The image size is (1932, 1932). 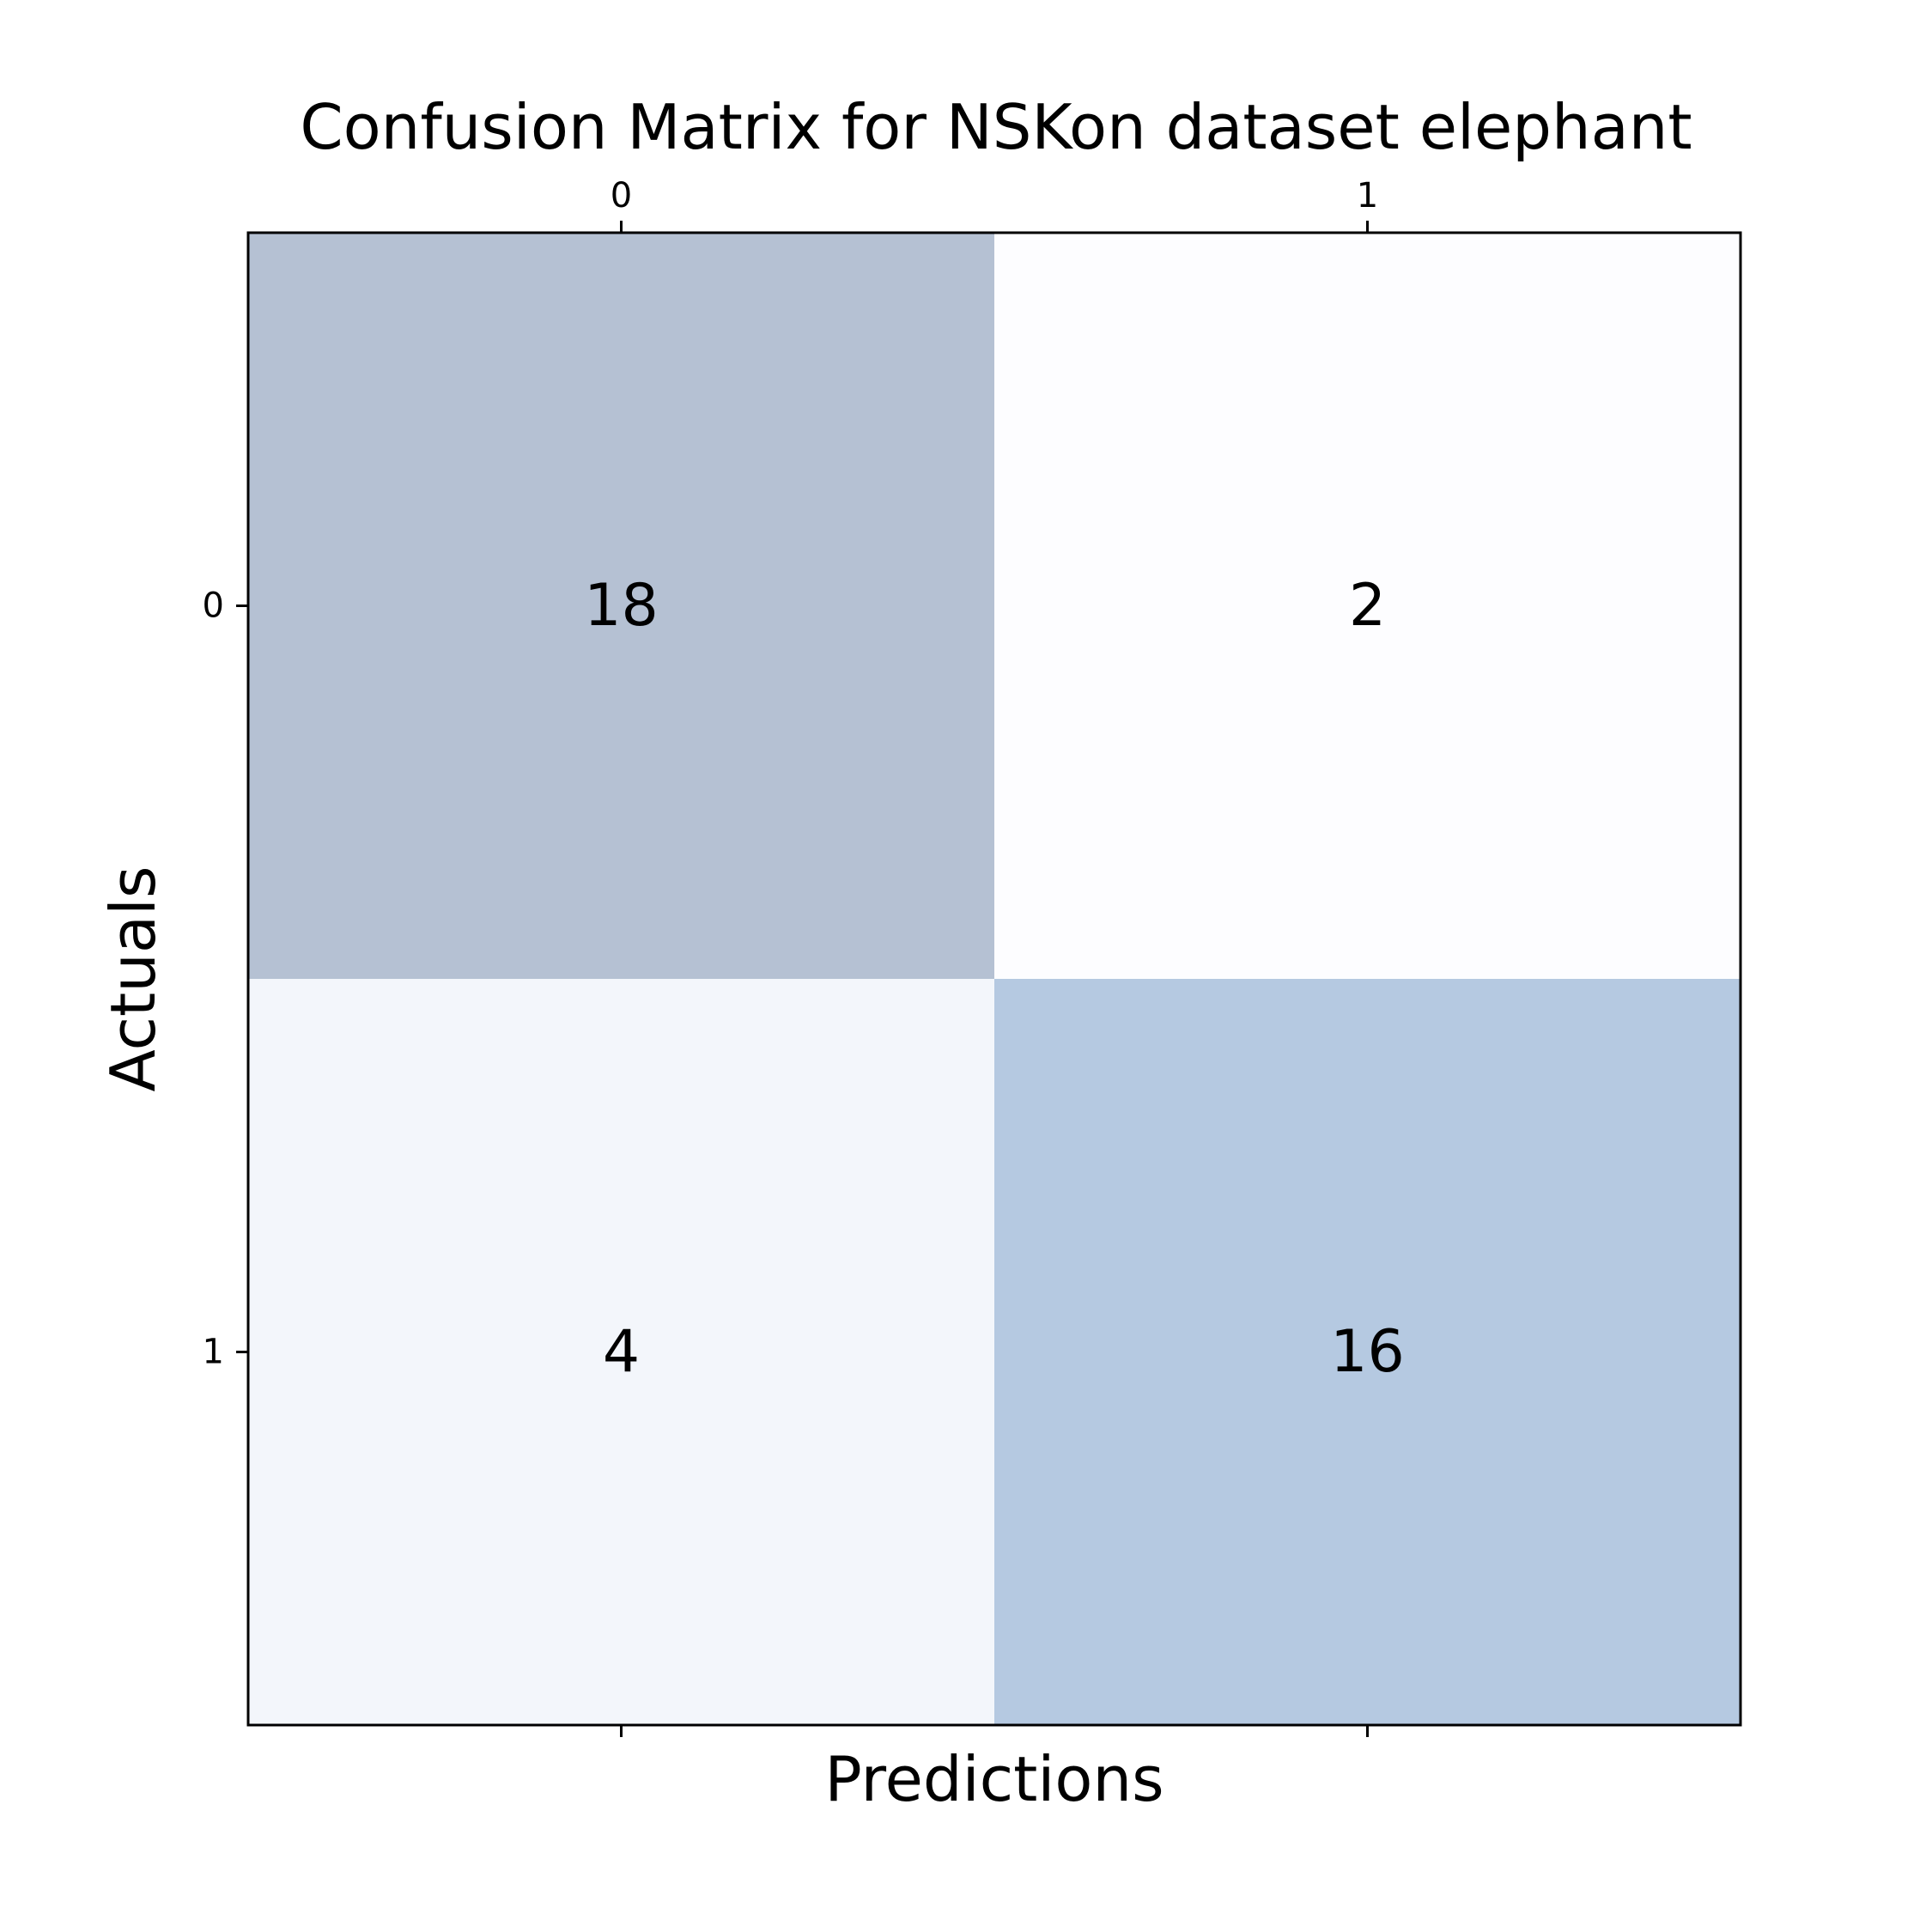 I want to click on x-tick-label-1: 1, so click(x=1367, y=196).